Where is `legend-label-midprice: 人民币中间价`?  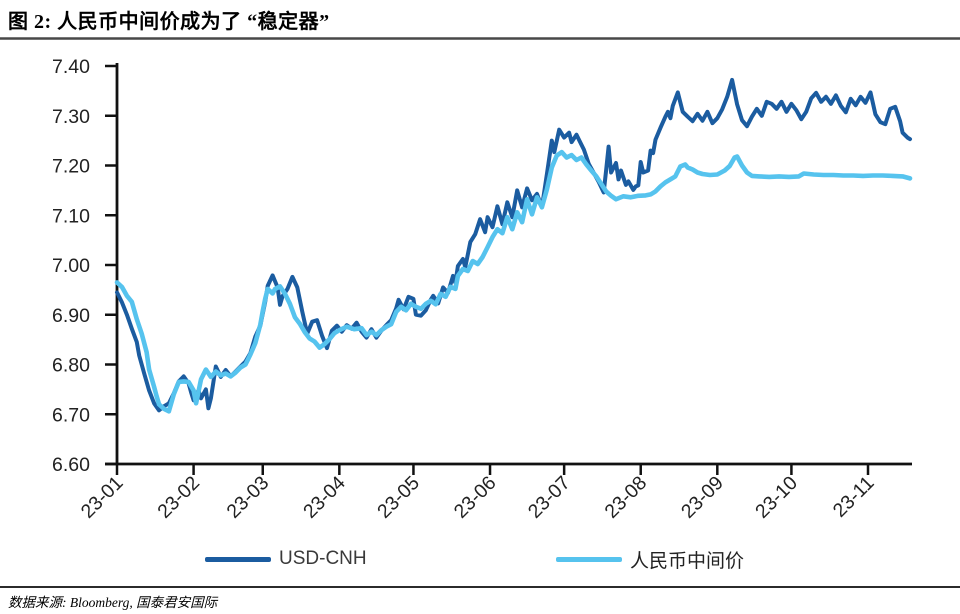 legend-label-midprice: 人民币中间价 is located at coordinates (687, 561).